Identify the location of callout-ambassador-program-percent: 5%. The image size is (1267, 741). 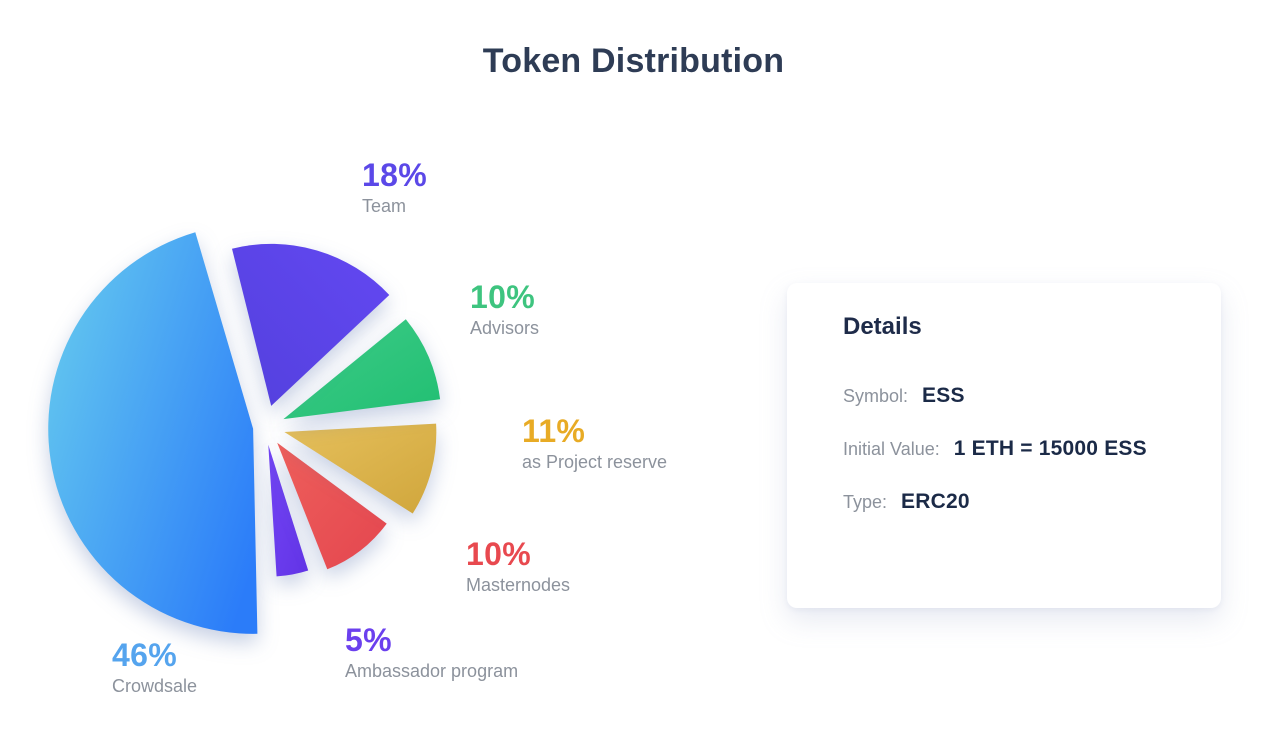
(368, 640).